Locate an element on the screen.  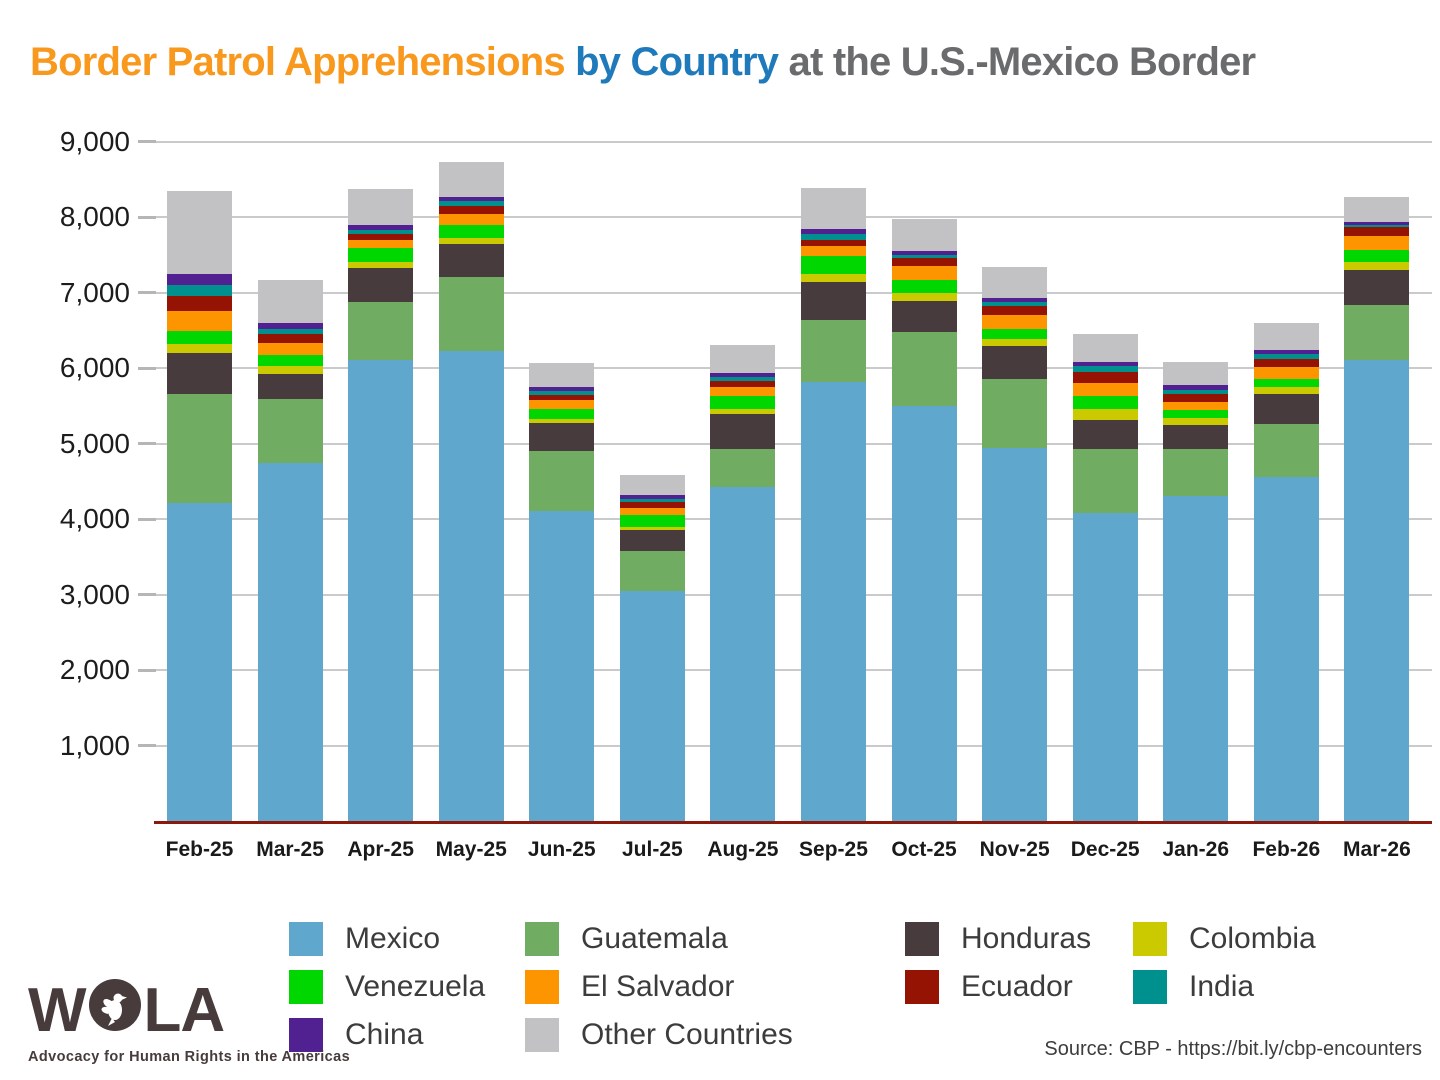
x-axis-label-Feb-25: Feb-25 is located at coordinates (199, 849).